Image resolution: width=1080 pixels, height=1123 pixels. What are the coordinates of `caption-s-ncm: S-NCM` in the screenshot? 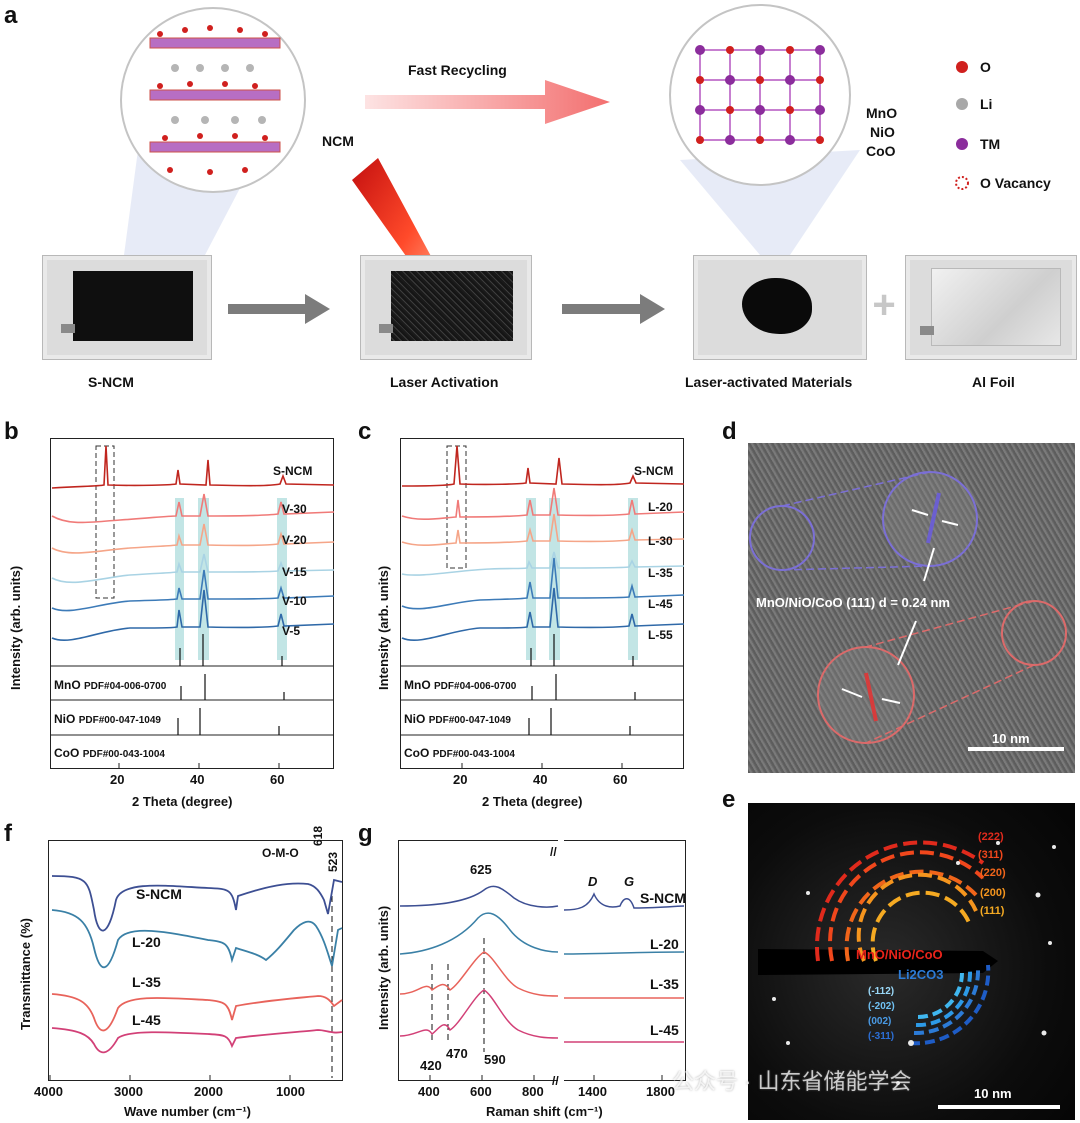 It's located at (111, 382).